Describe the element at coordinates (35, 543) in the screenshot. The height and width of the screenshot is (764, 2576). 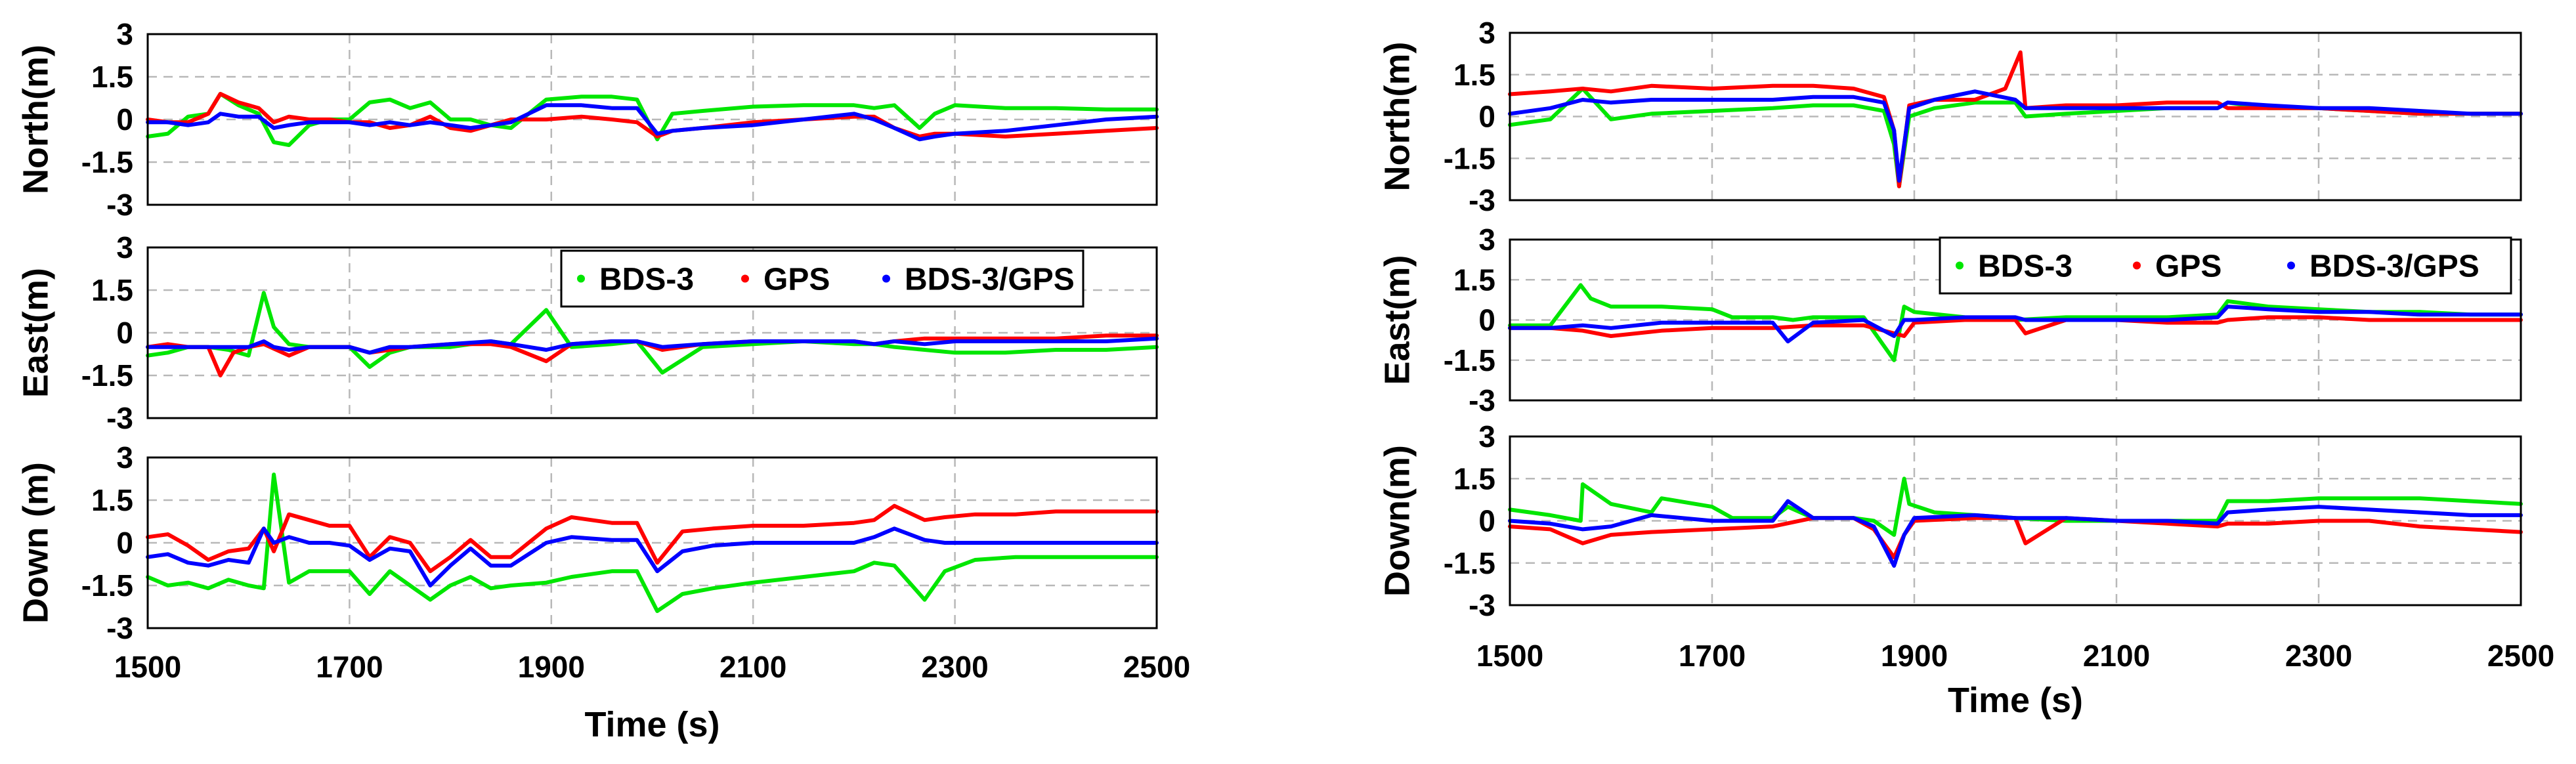
I see `y-axis-label: Down (m)` at that location.